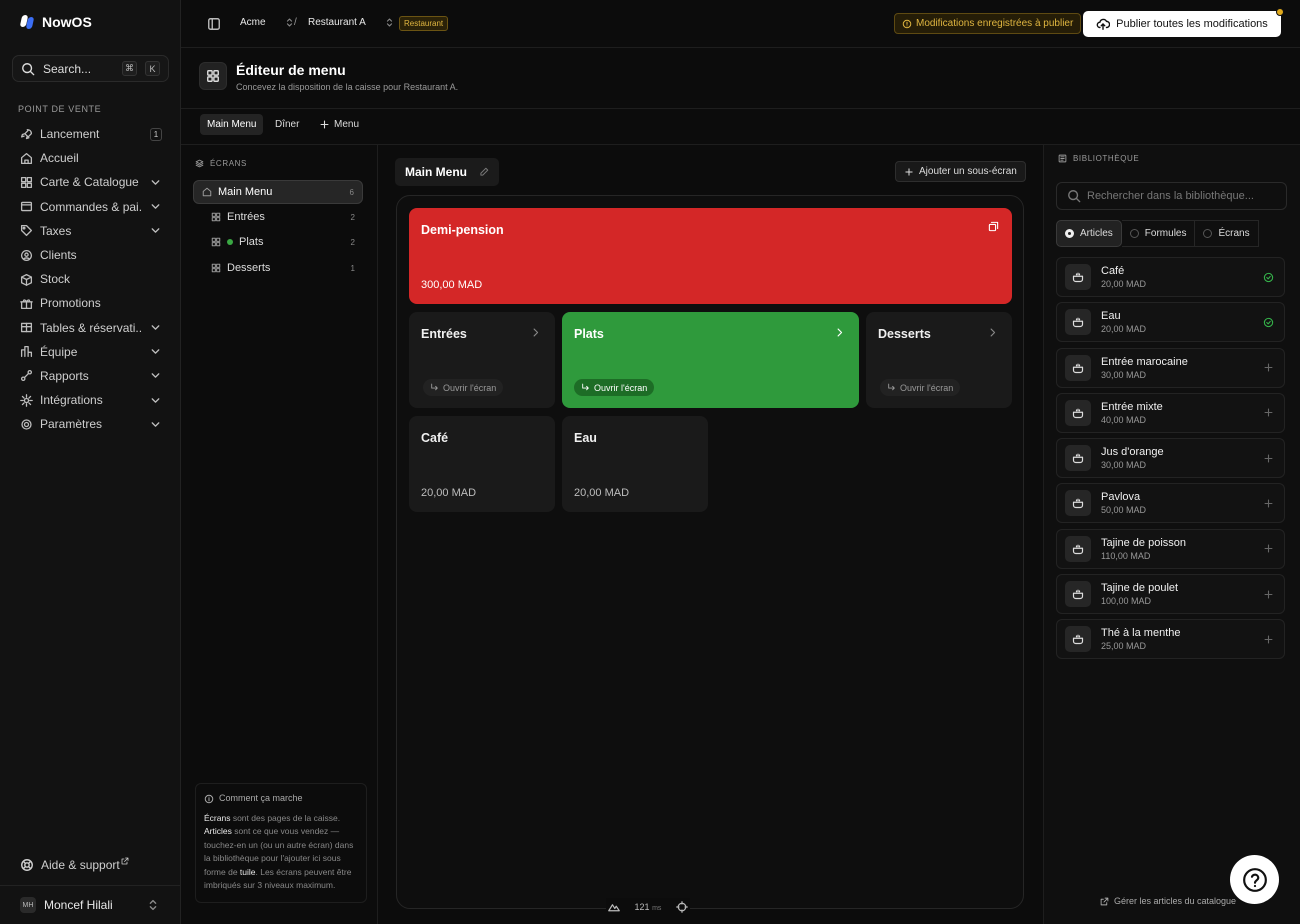 The image size is (1300, 924). What do you see at coordinates (1098, 158) in the screenshot?
I see `library-header: BIBLIOTHÈQUE` at bounding box center [1098, 158].